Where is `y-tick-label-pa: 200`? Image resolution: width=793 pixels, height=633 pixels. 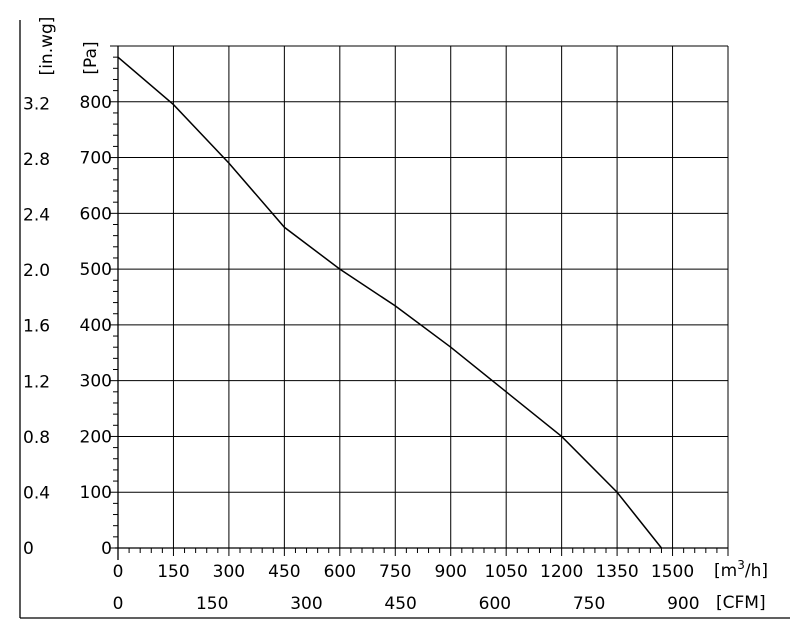 y-tick-label-pa: 200 is located at coordinates (96, 437).